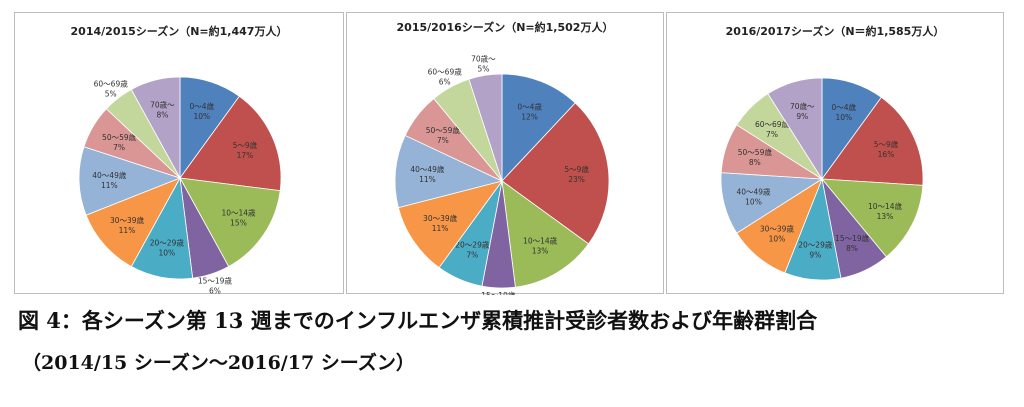 The image size is (1024, 407). Describe the element at coordinates (179, 31) in the screenshot. I see `chart-title: 2014/2015シーズン（N=約1,447万人）` at that location.